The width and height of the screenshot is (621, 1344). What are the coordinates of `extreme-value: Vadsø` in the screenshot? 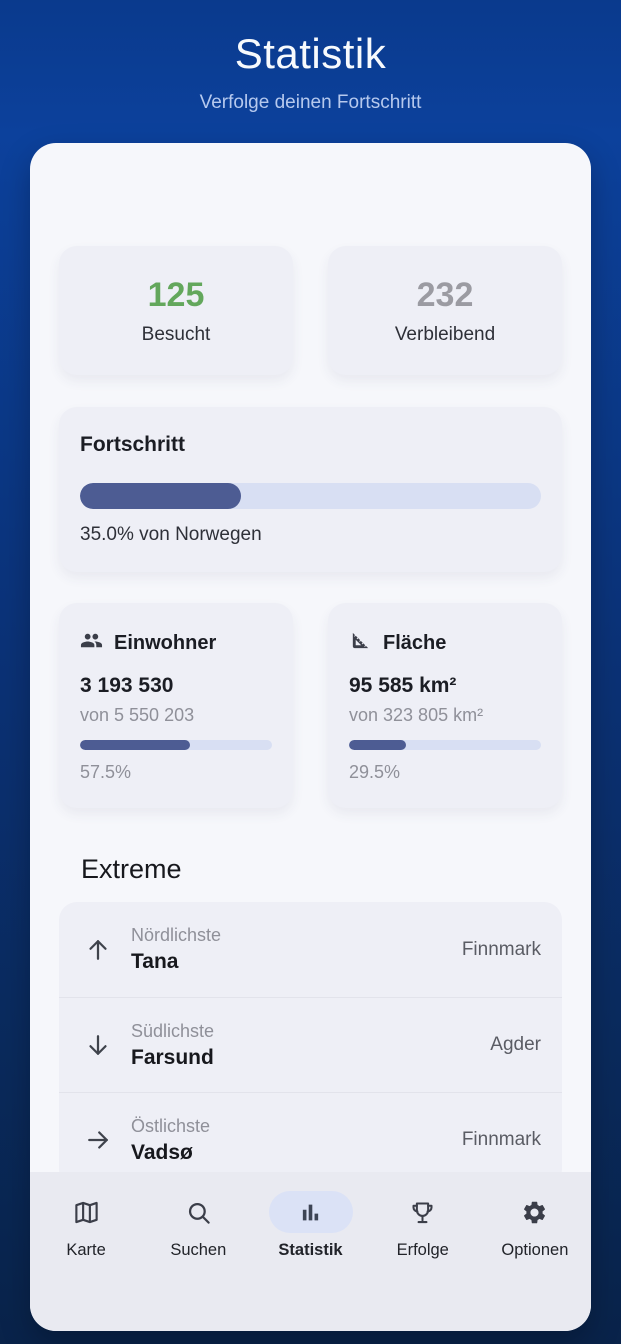 It's located at (162, 1152).